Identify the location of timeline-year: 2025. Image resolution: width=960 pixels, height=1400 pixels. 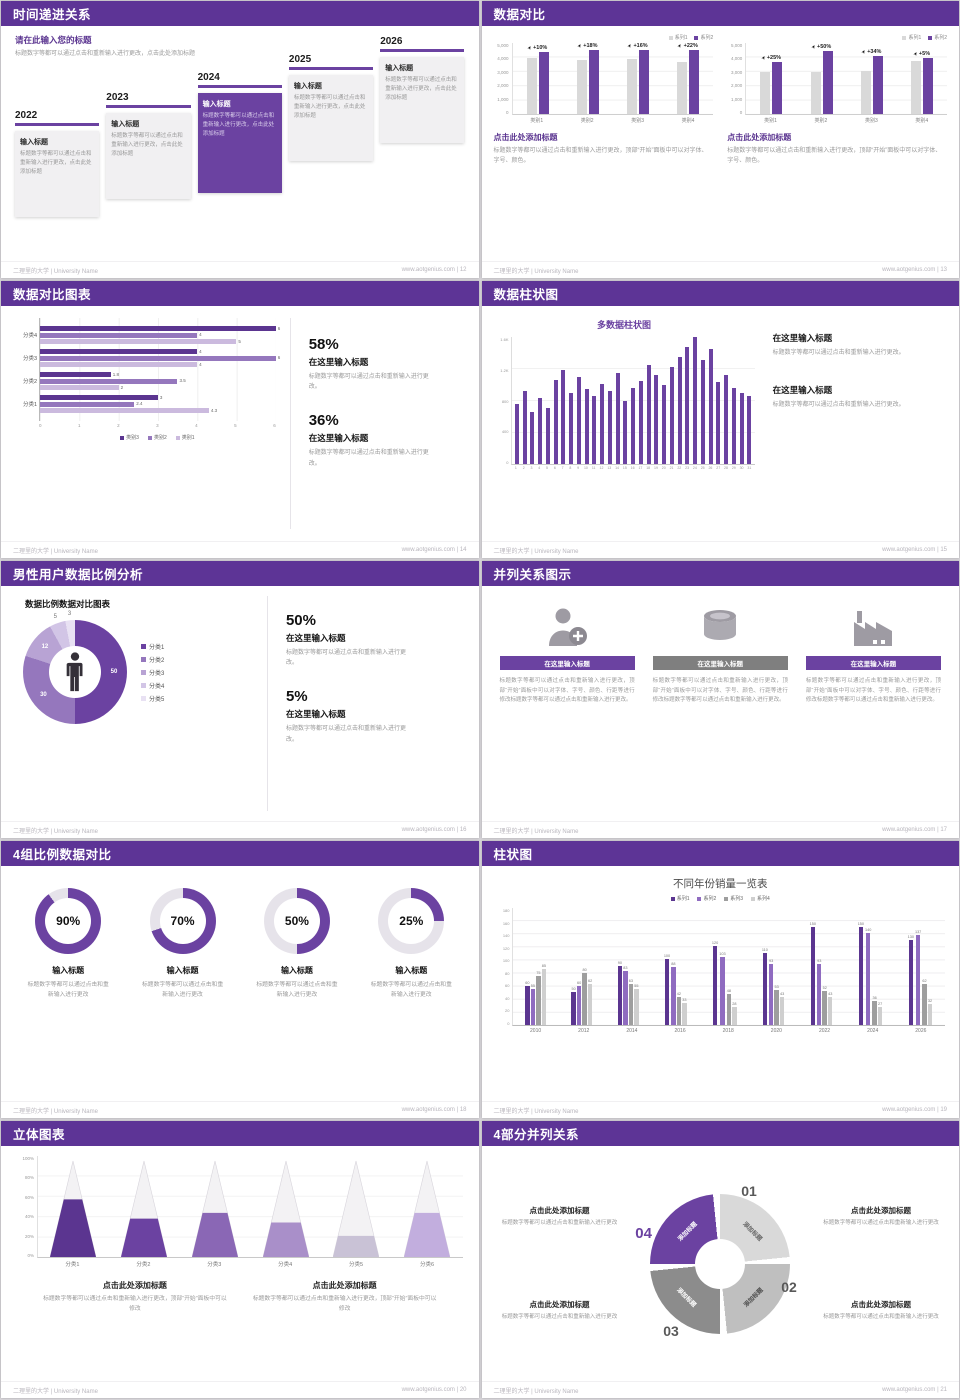
(331, 62).